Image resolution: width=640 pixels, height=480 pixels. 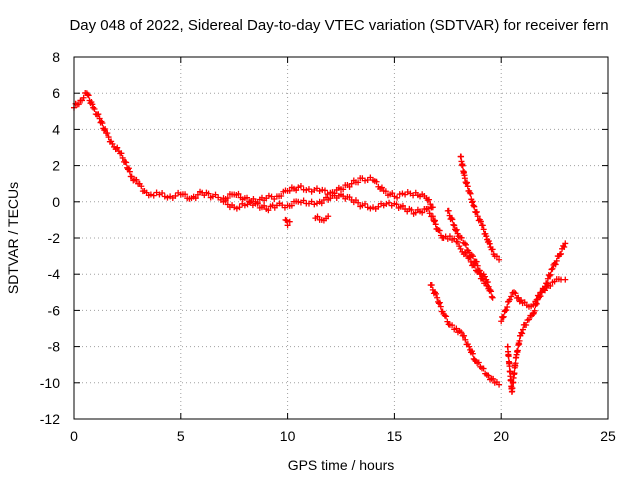 What do you see at coordinates (50, 419) in the screenshot?
I see `y-tick-label: -12` at bounding box center [50, 419].